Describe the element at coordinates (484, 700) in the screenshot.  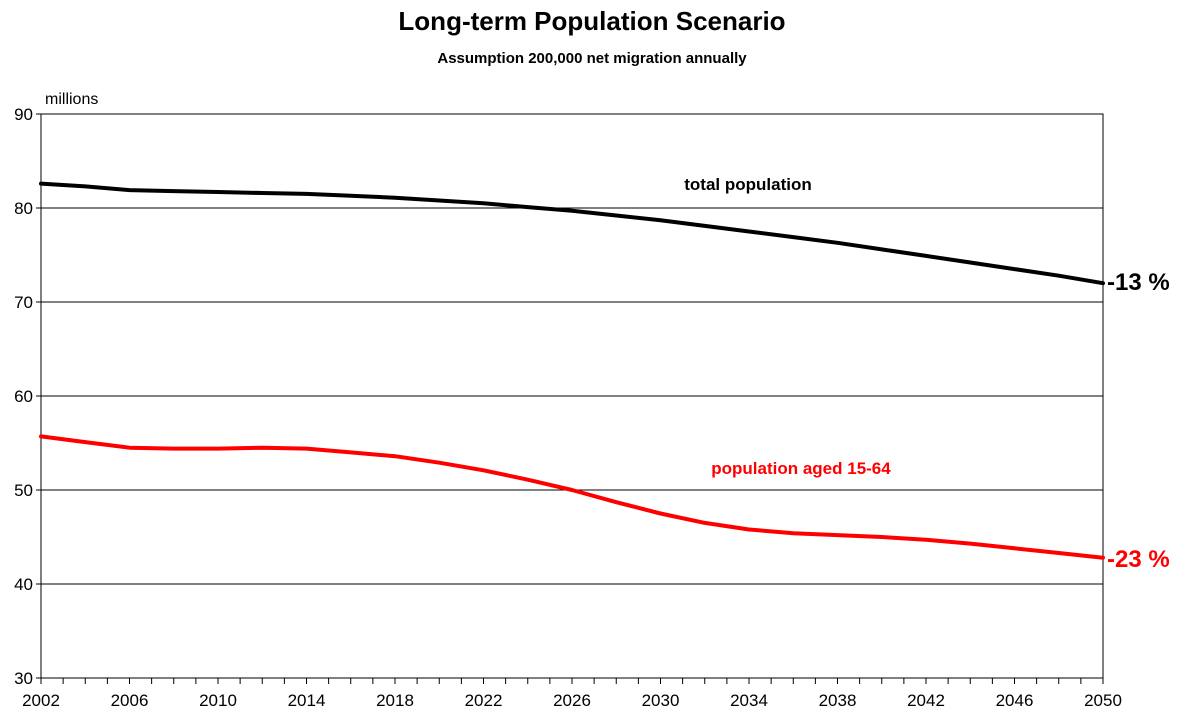
I see `x-tick-label: 2022` at that location.